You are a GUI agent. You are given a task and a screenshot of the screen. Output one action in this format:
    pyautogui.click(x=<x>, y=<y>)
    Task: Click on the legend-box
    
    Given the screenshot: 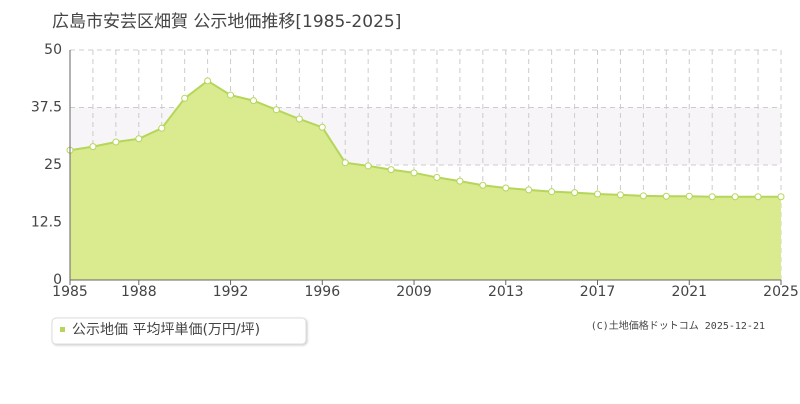 What is the action you would take?
    pyautogui.click(x=179, y=331)
    